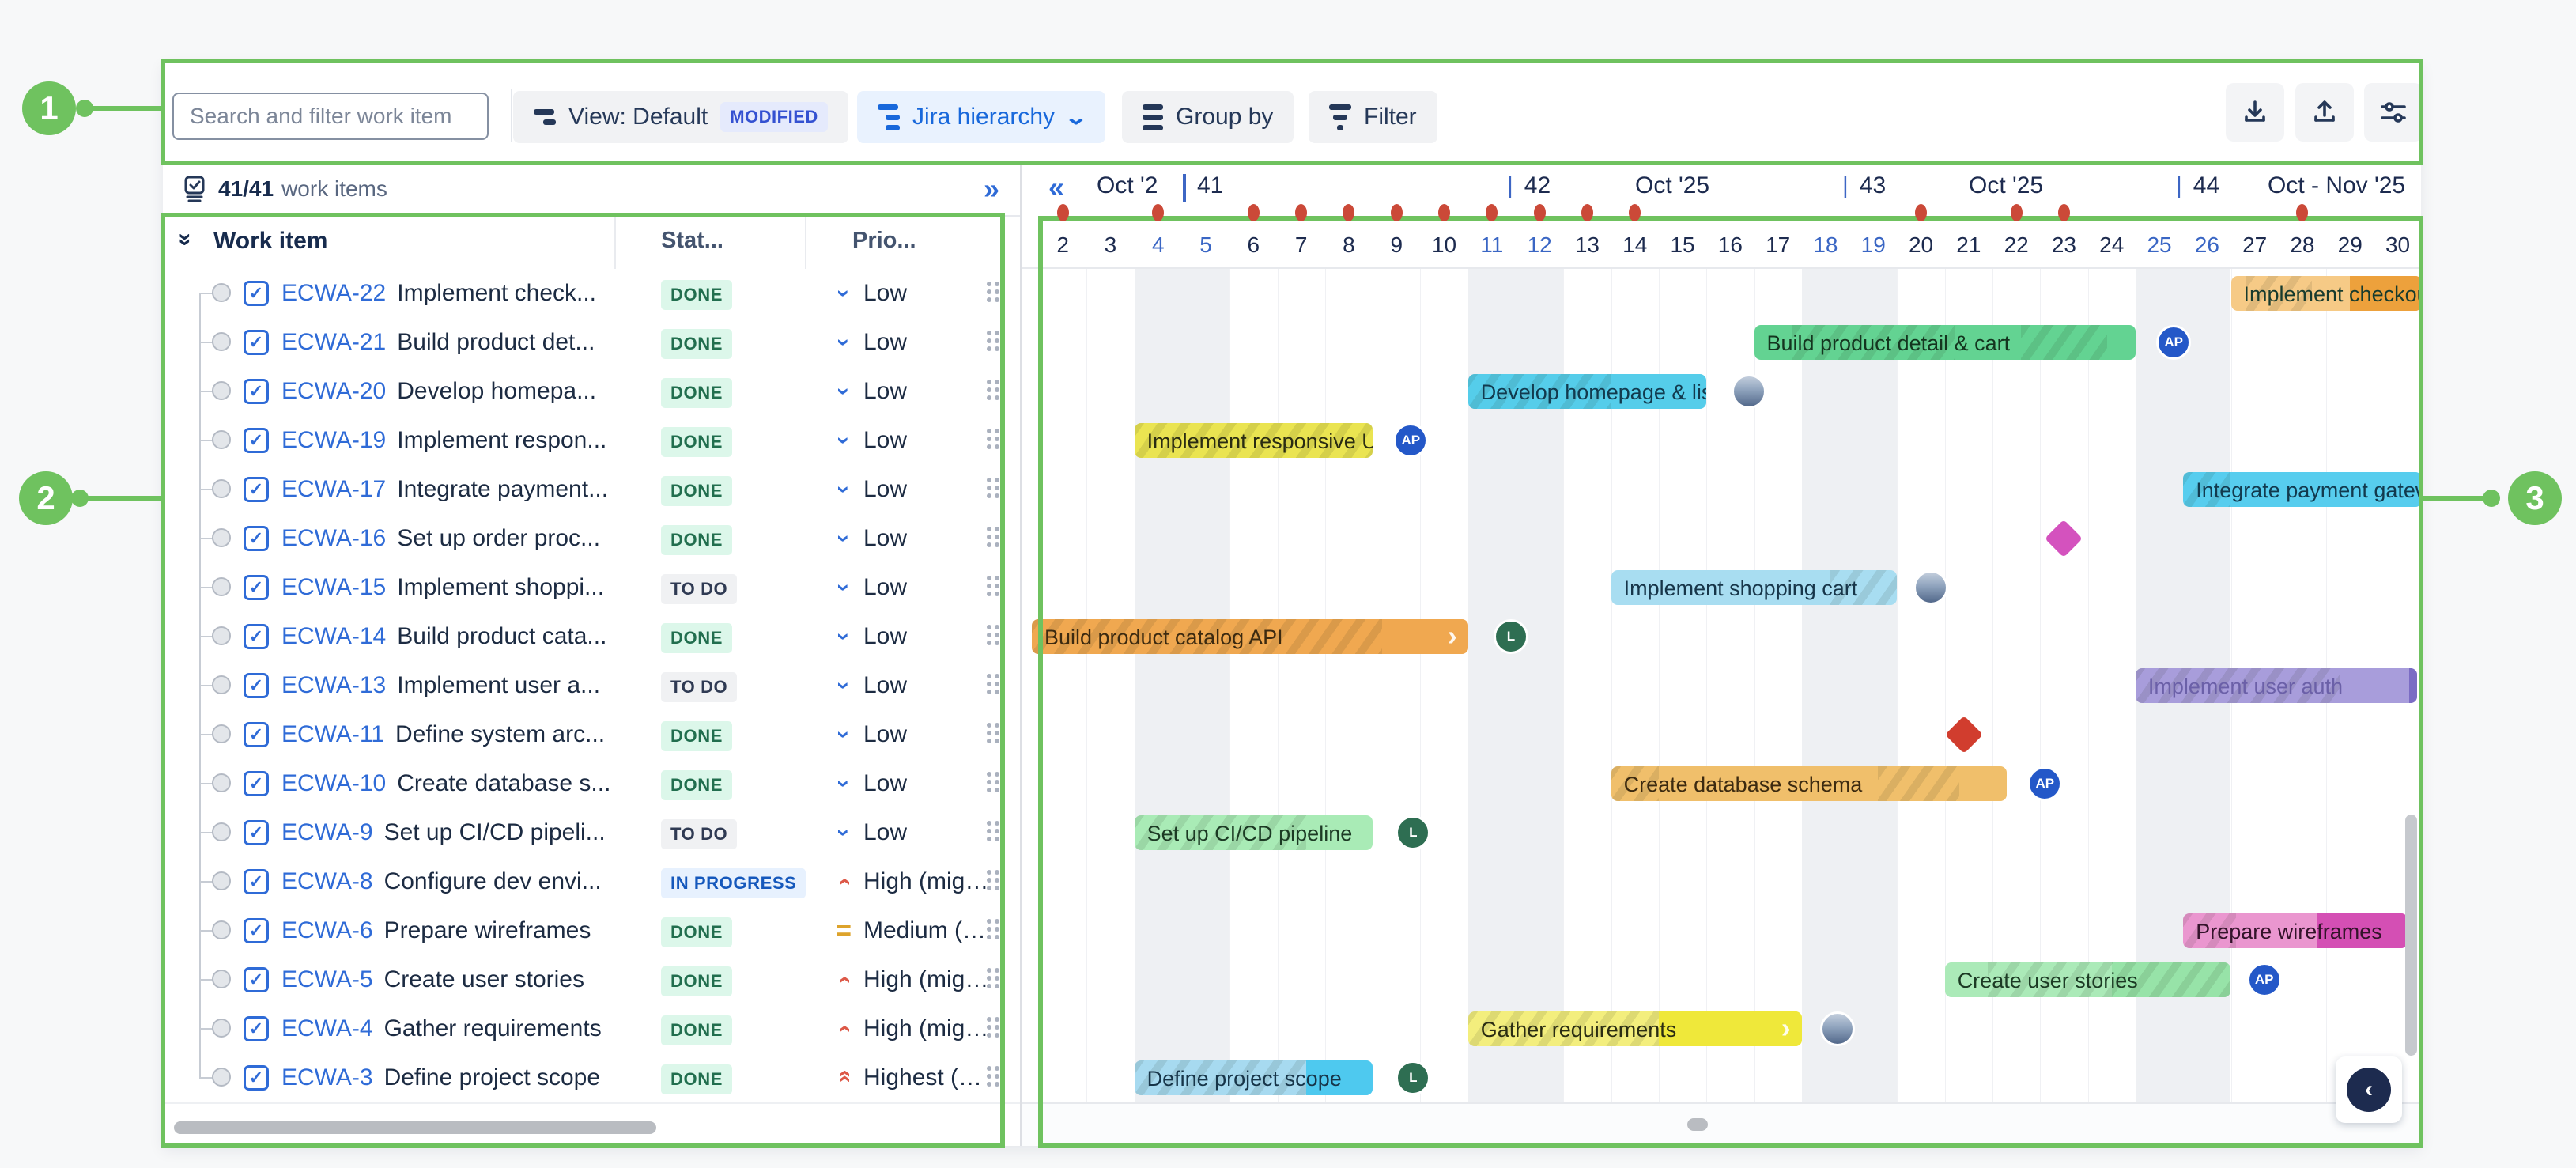 The height and width of the screenshot is (1168, 2576). What do you see at coordinates (327, 832) in the screenshot?
I see `work-item-key: ECWA-9` at bounding box center [327, 832].